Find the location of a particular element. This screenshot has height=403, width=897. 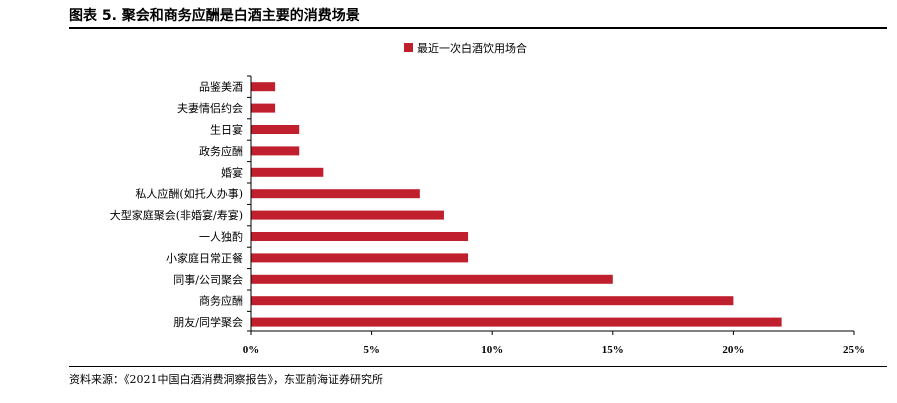

category-label: 一人独酌 is located at coordinates (221, 237).